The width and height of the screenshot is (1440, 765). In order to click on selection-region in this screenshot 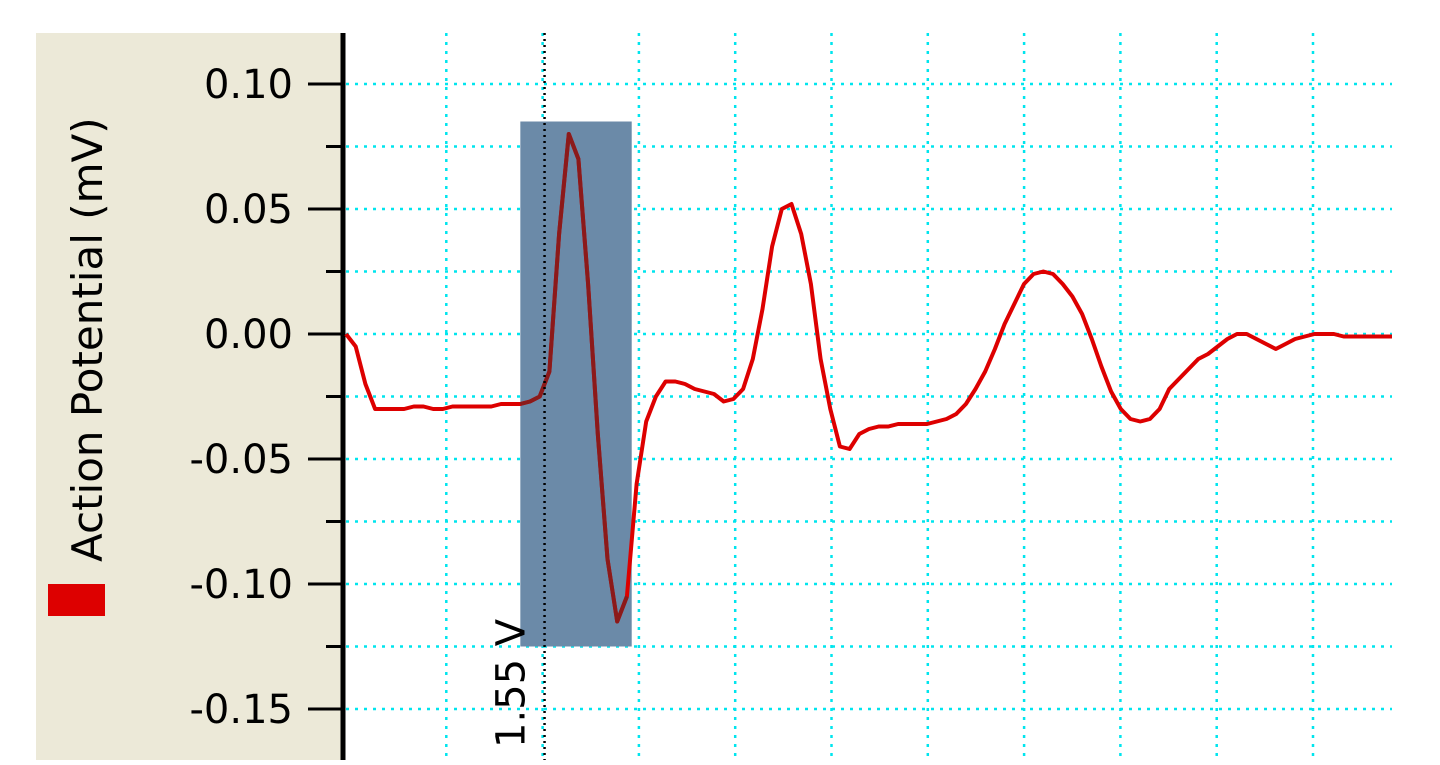, I will do `click(576, 384)`.